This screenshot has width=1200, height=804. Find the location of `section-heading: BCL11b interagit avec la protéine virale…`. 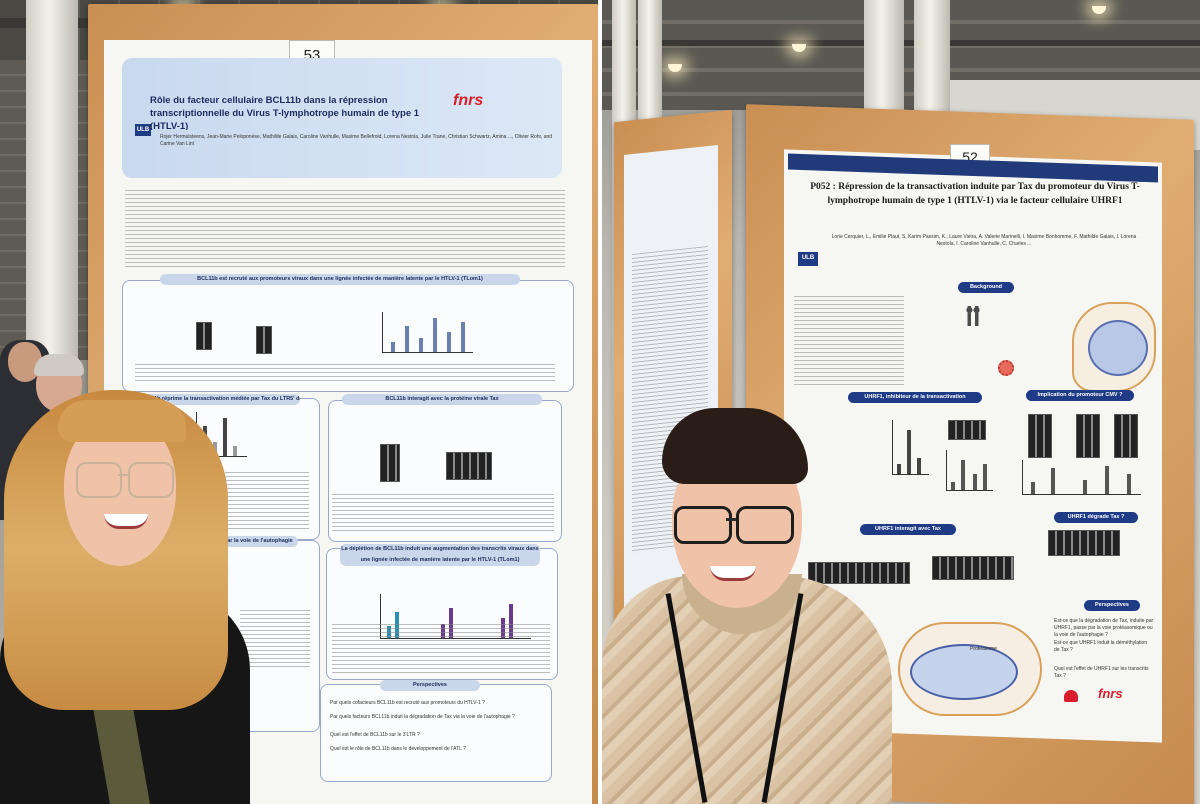

section-heading: BCL11b interagit avec la protéine virale… is located at coordinates (442, 399).